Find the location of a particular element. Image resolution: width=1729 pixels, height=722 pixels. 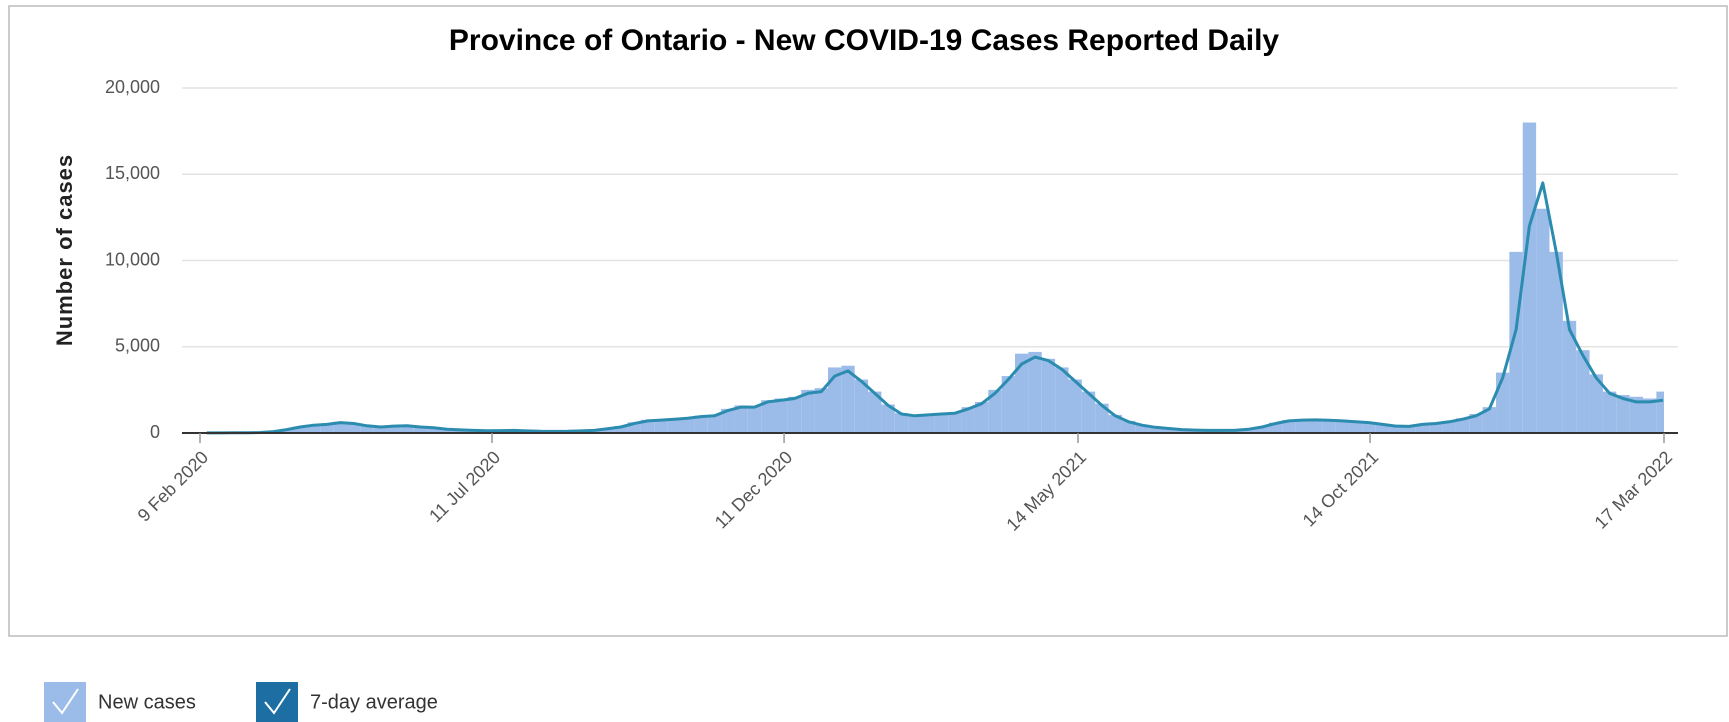

x-tick-label: 17 Mar 2022 is located at coordinates (1634, 490).